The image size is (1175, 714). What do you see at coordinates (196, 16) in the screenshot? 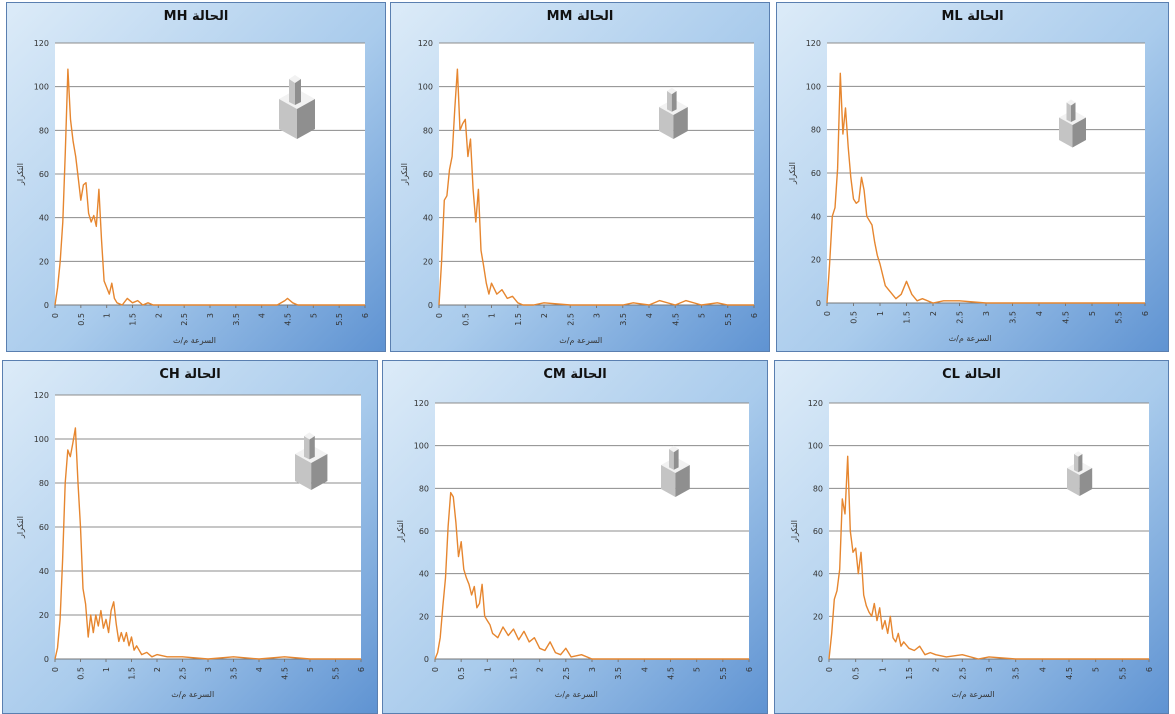
I see `chart-title: الحالة MH` at bounding box center [196, 16].